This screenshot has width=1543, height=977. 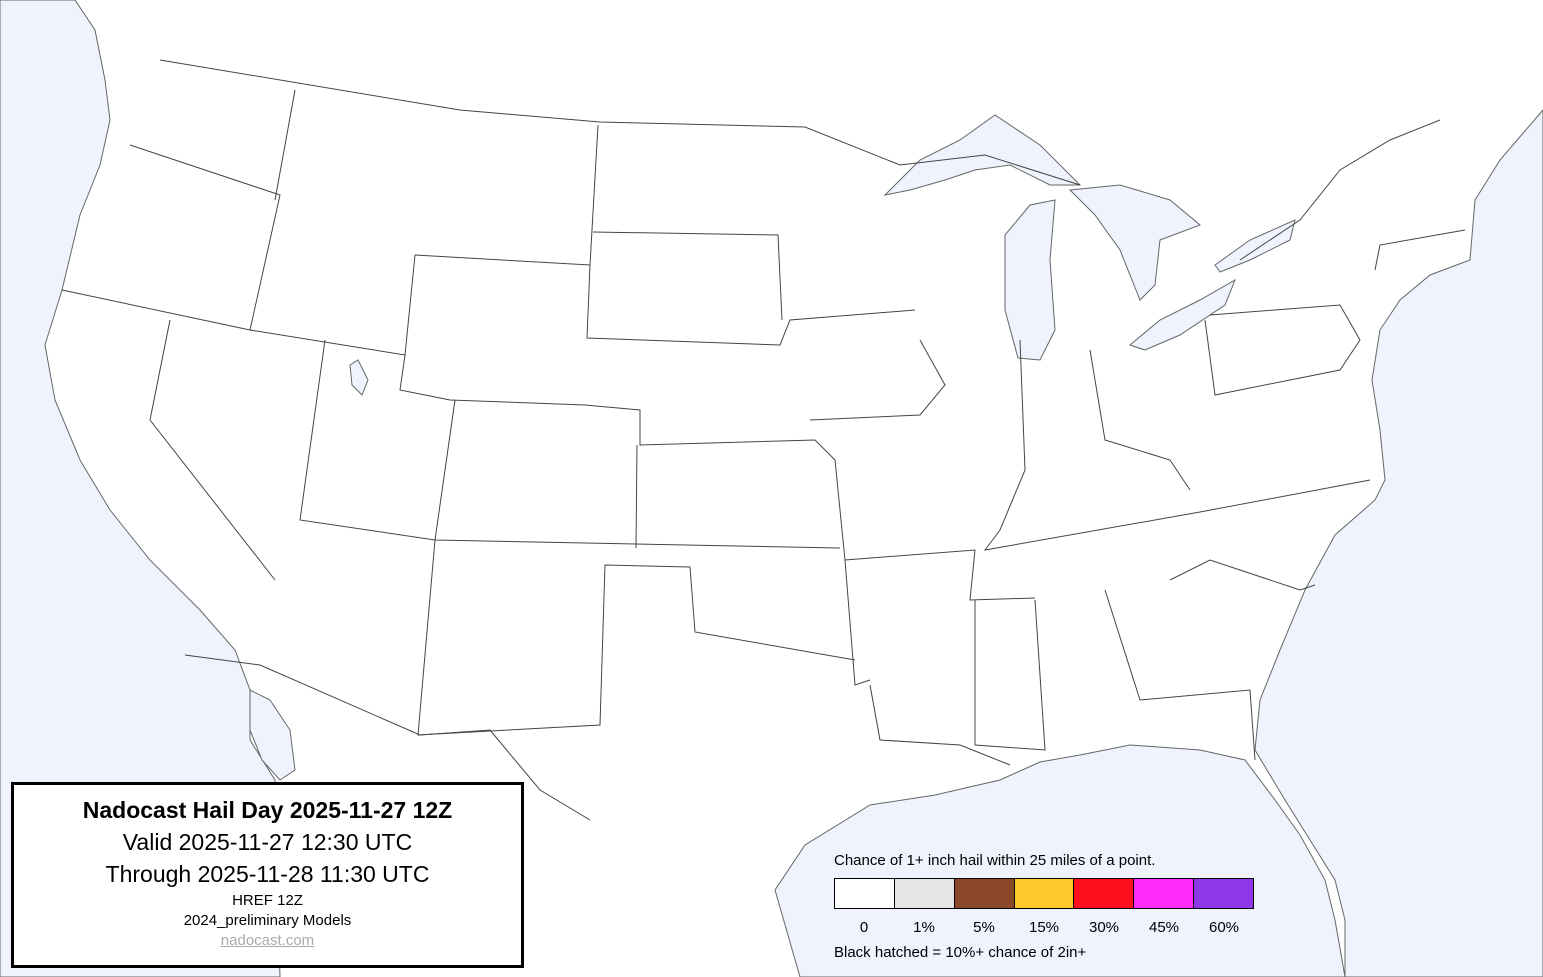 I want to click on scale-label: 30%, so click(x=1104, y=927).